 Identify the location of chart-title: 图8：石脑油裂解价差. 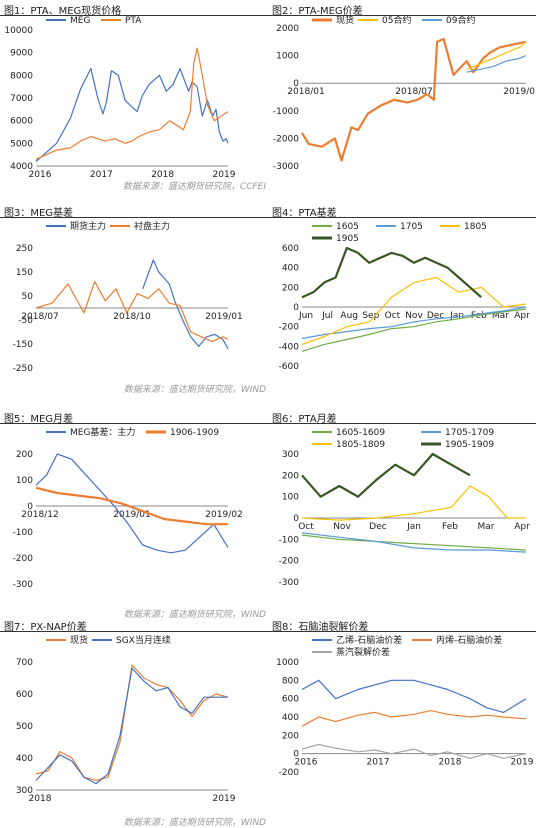
(320, 627).